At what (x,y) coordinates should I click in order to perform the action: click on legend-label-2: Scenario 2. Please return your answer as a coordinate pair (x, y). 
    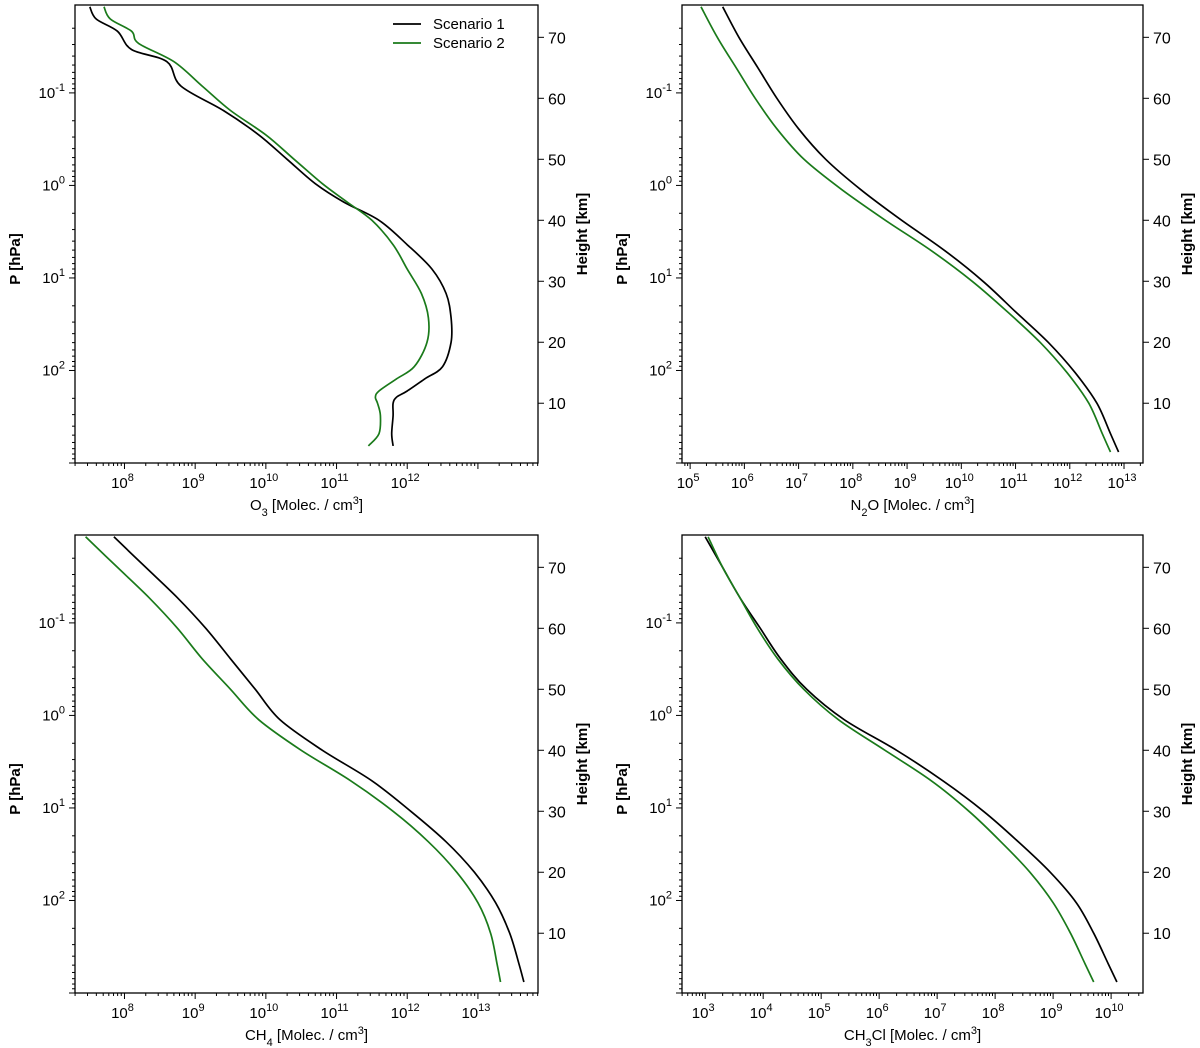
    Looking at the image, I should click on (469, 43).